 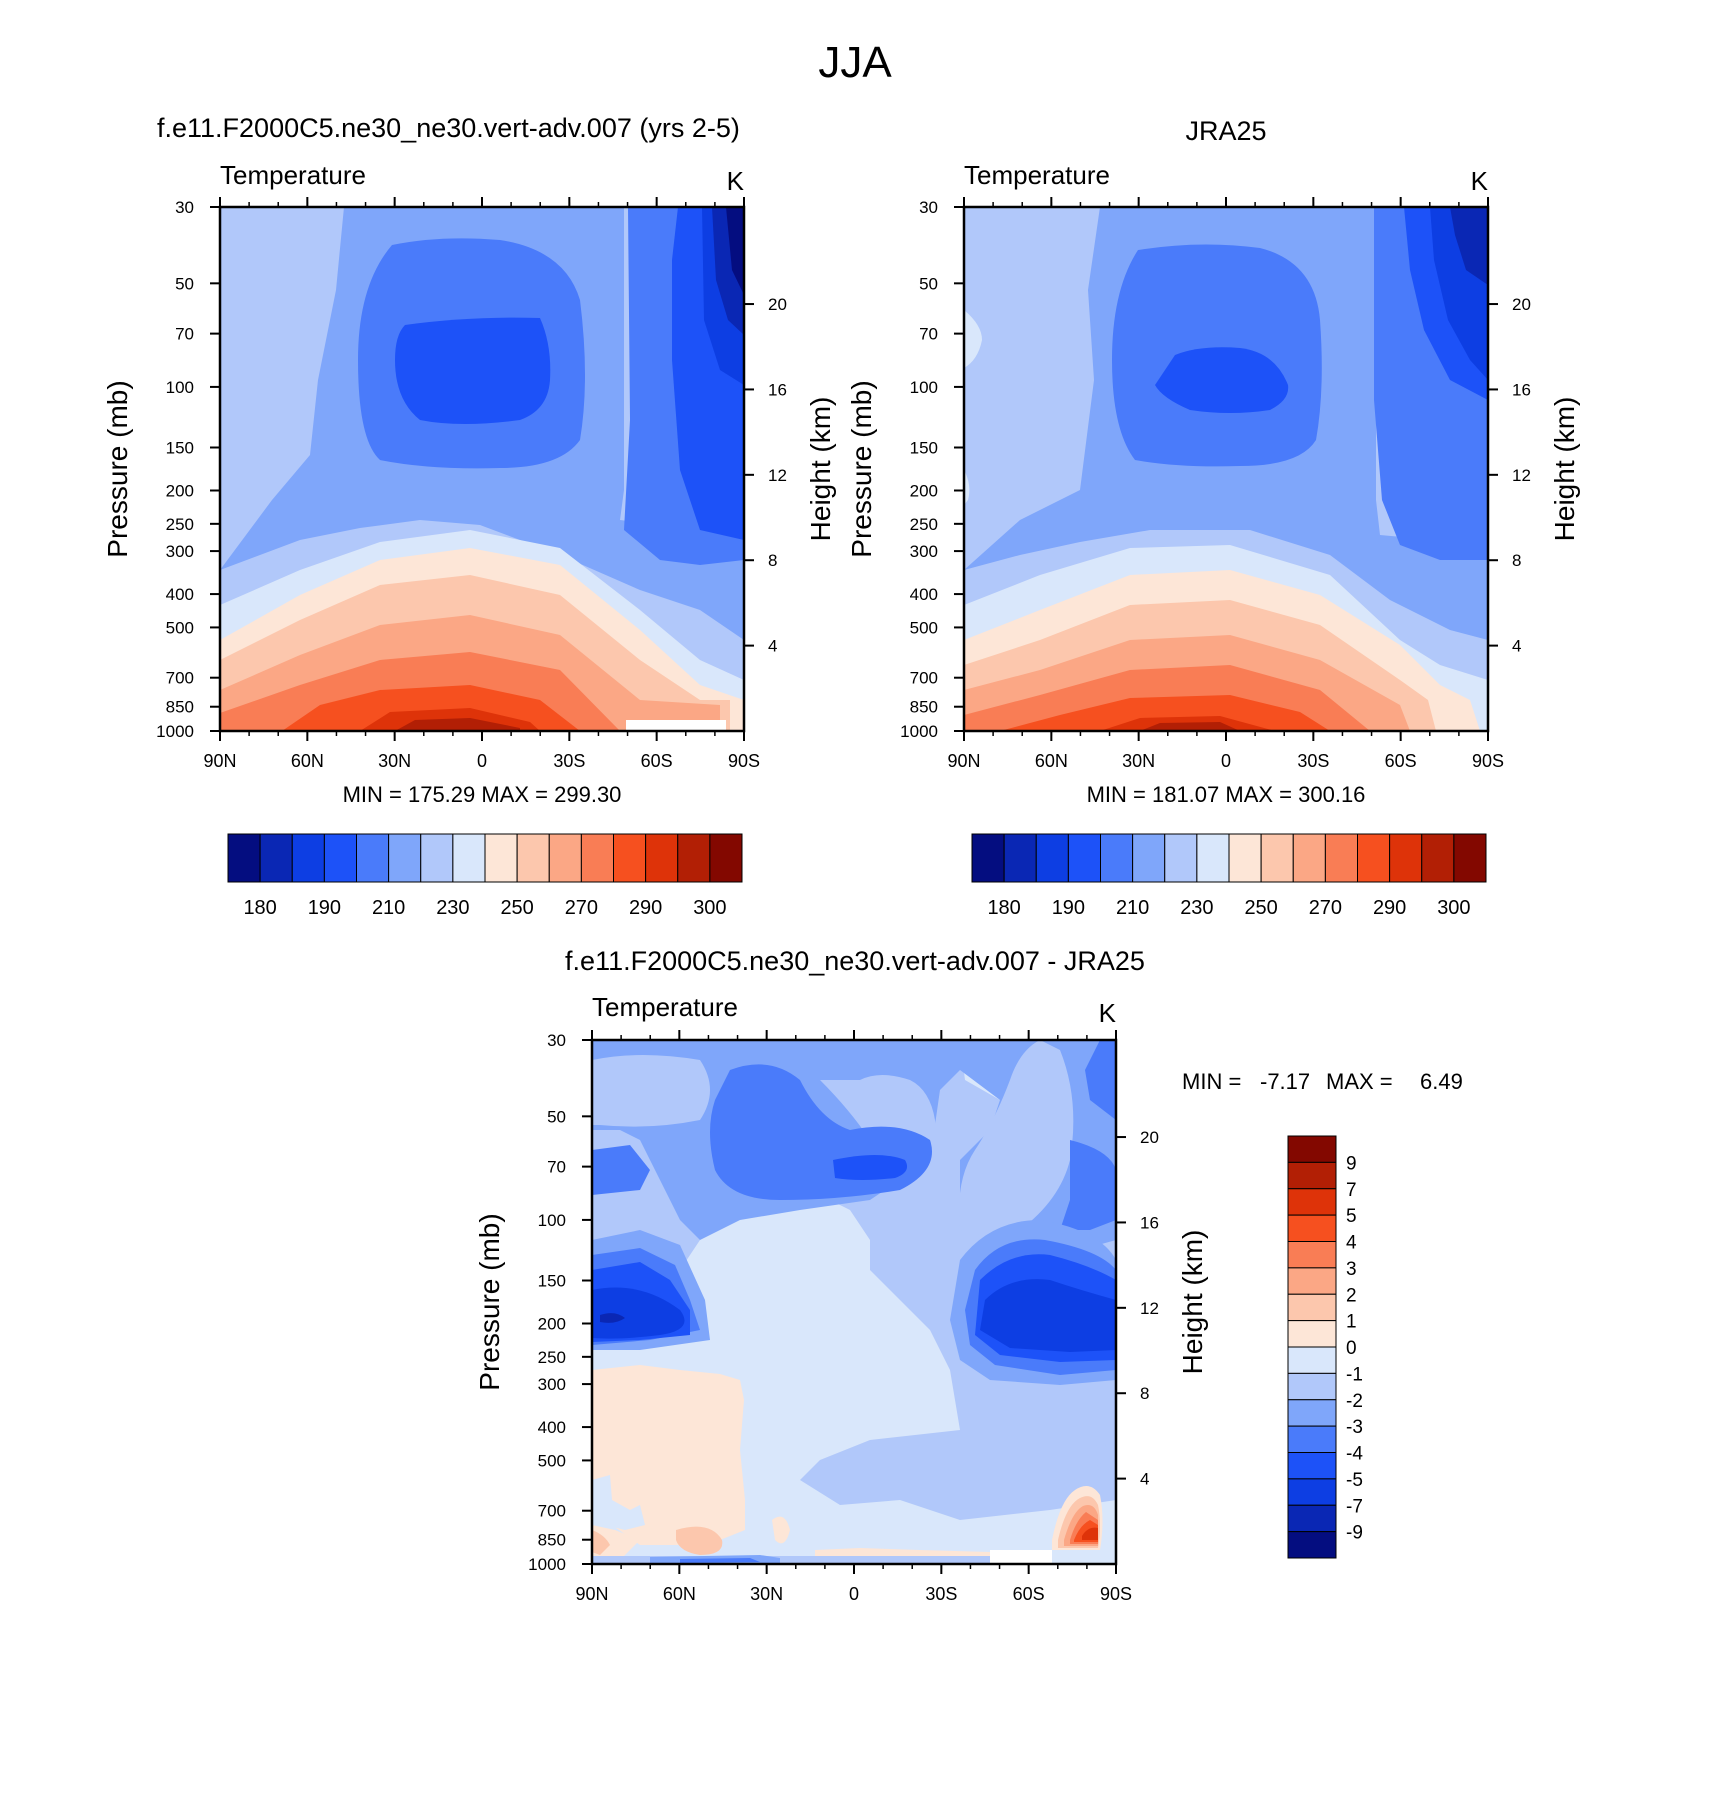 What do you see at coordinates (919, 731) in the screenshot?
I see `y-tick-label: 1000` at bounding box center [919, 731].